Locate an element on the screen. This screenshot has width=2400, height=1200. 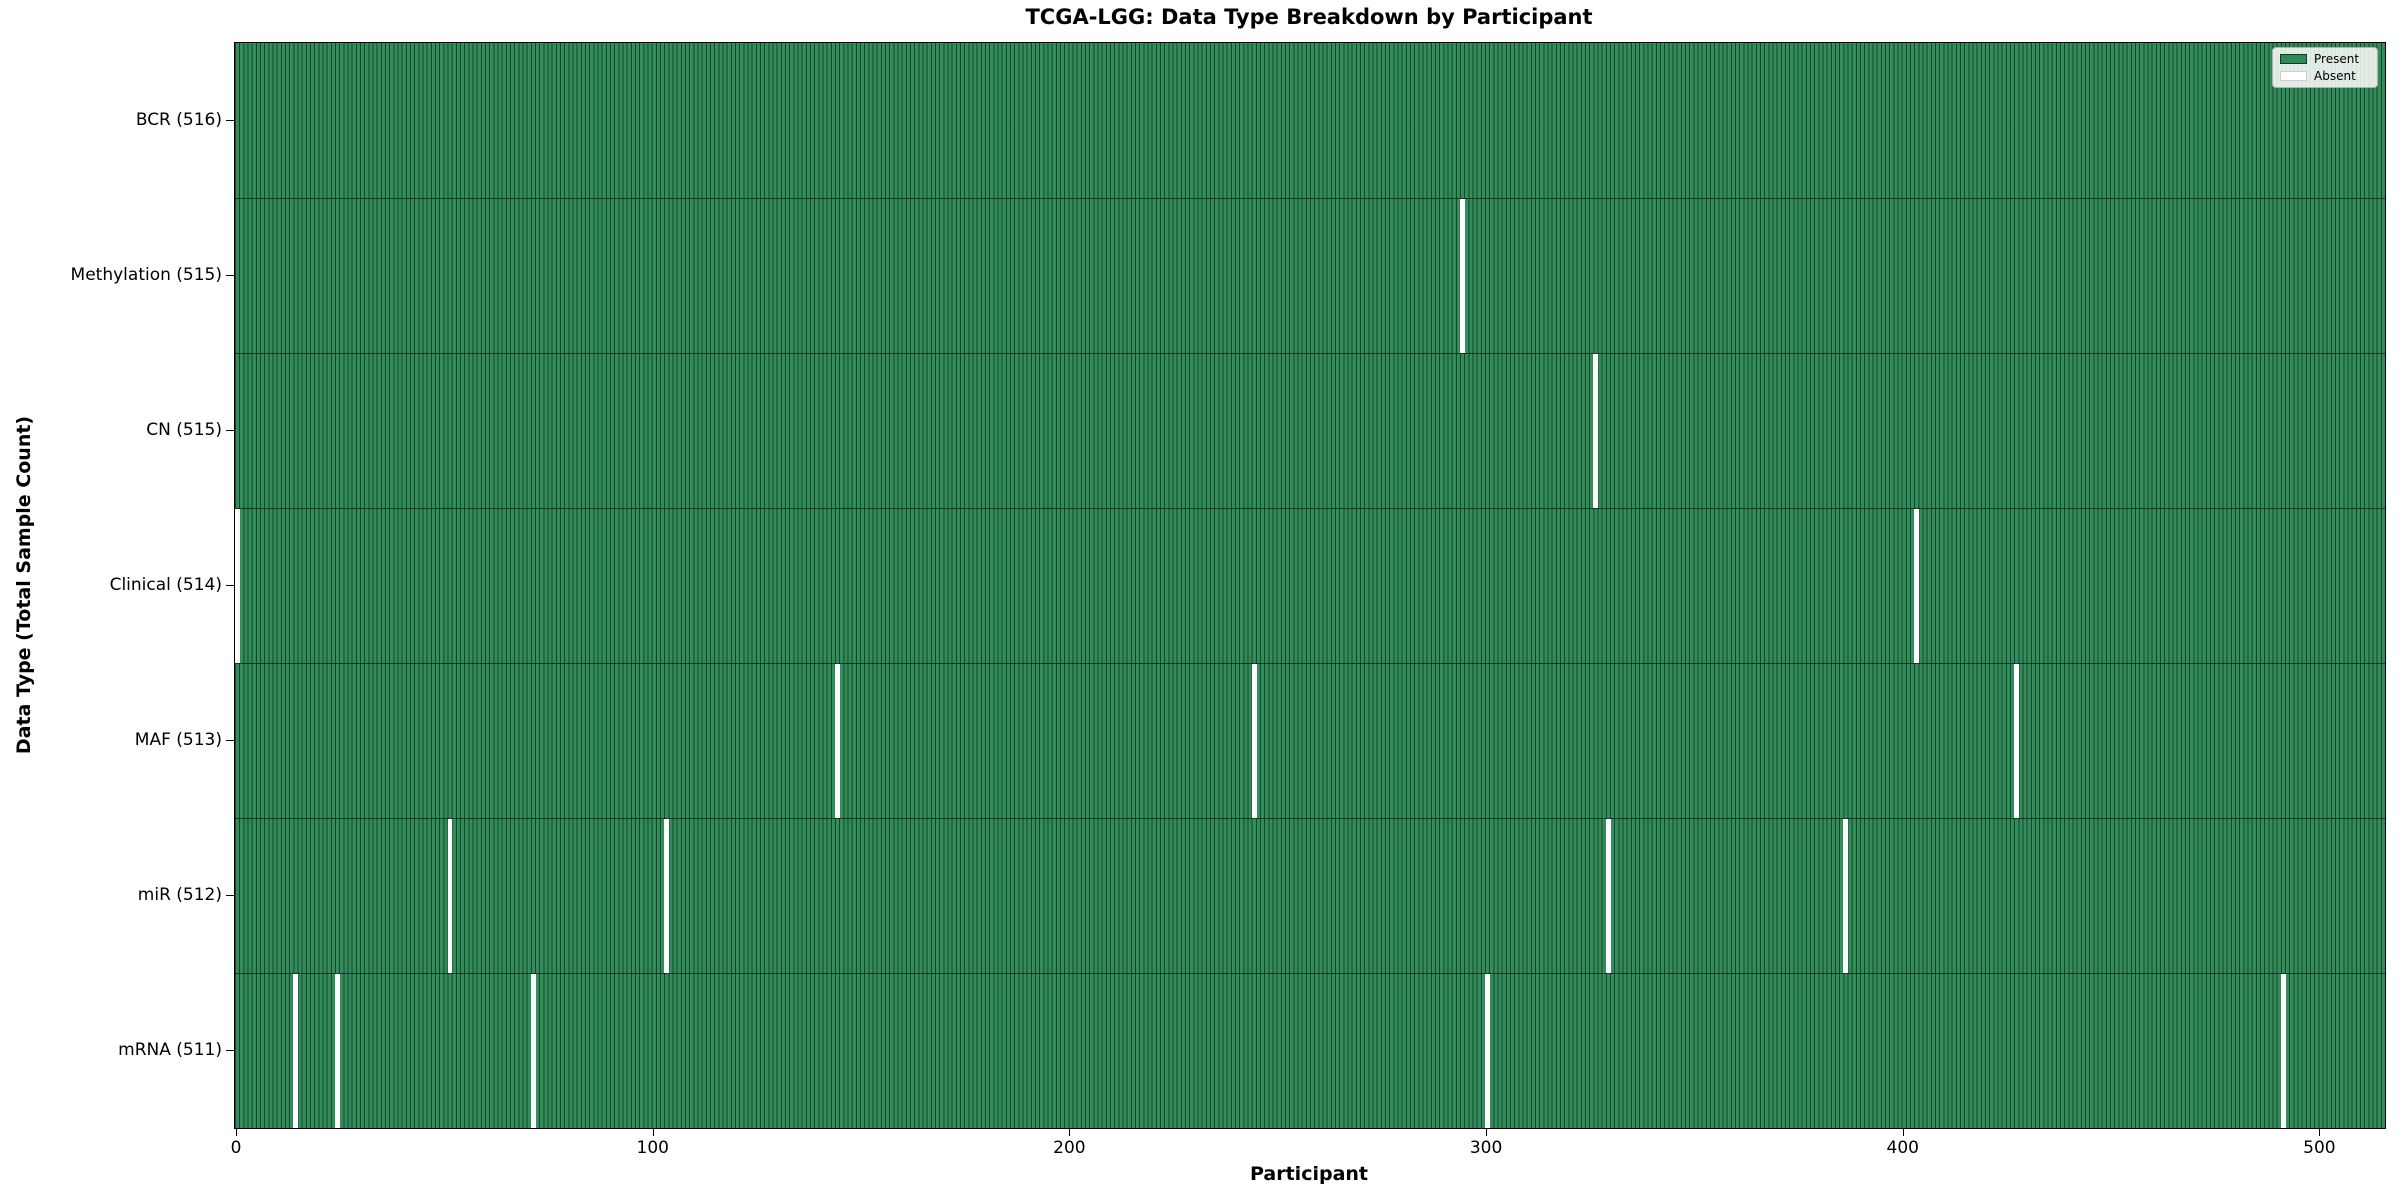
y-tick-label: Methylation (515) is located at coordinates (146, 274).